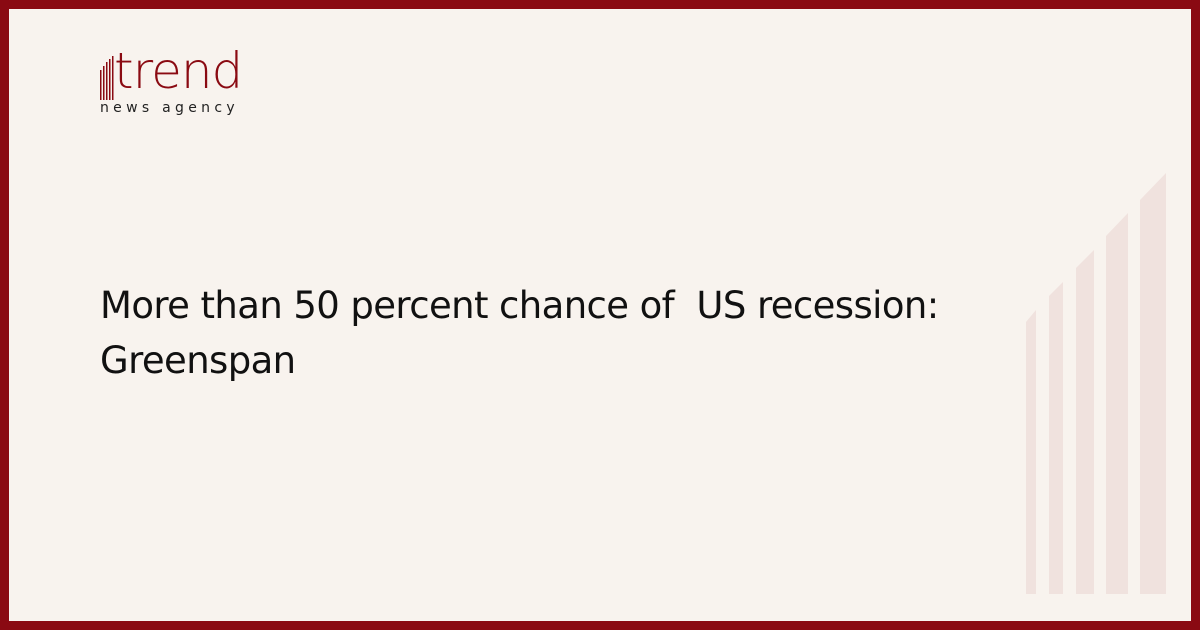 The image size is (1200, 630). Describe the element at coordinates (178, 71) in the screenshot. I see `logo-wordmark: trend` at that location.